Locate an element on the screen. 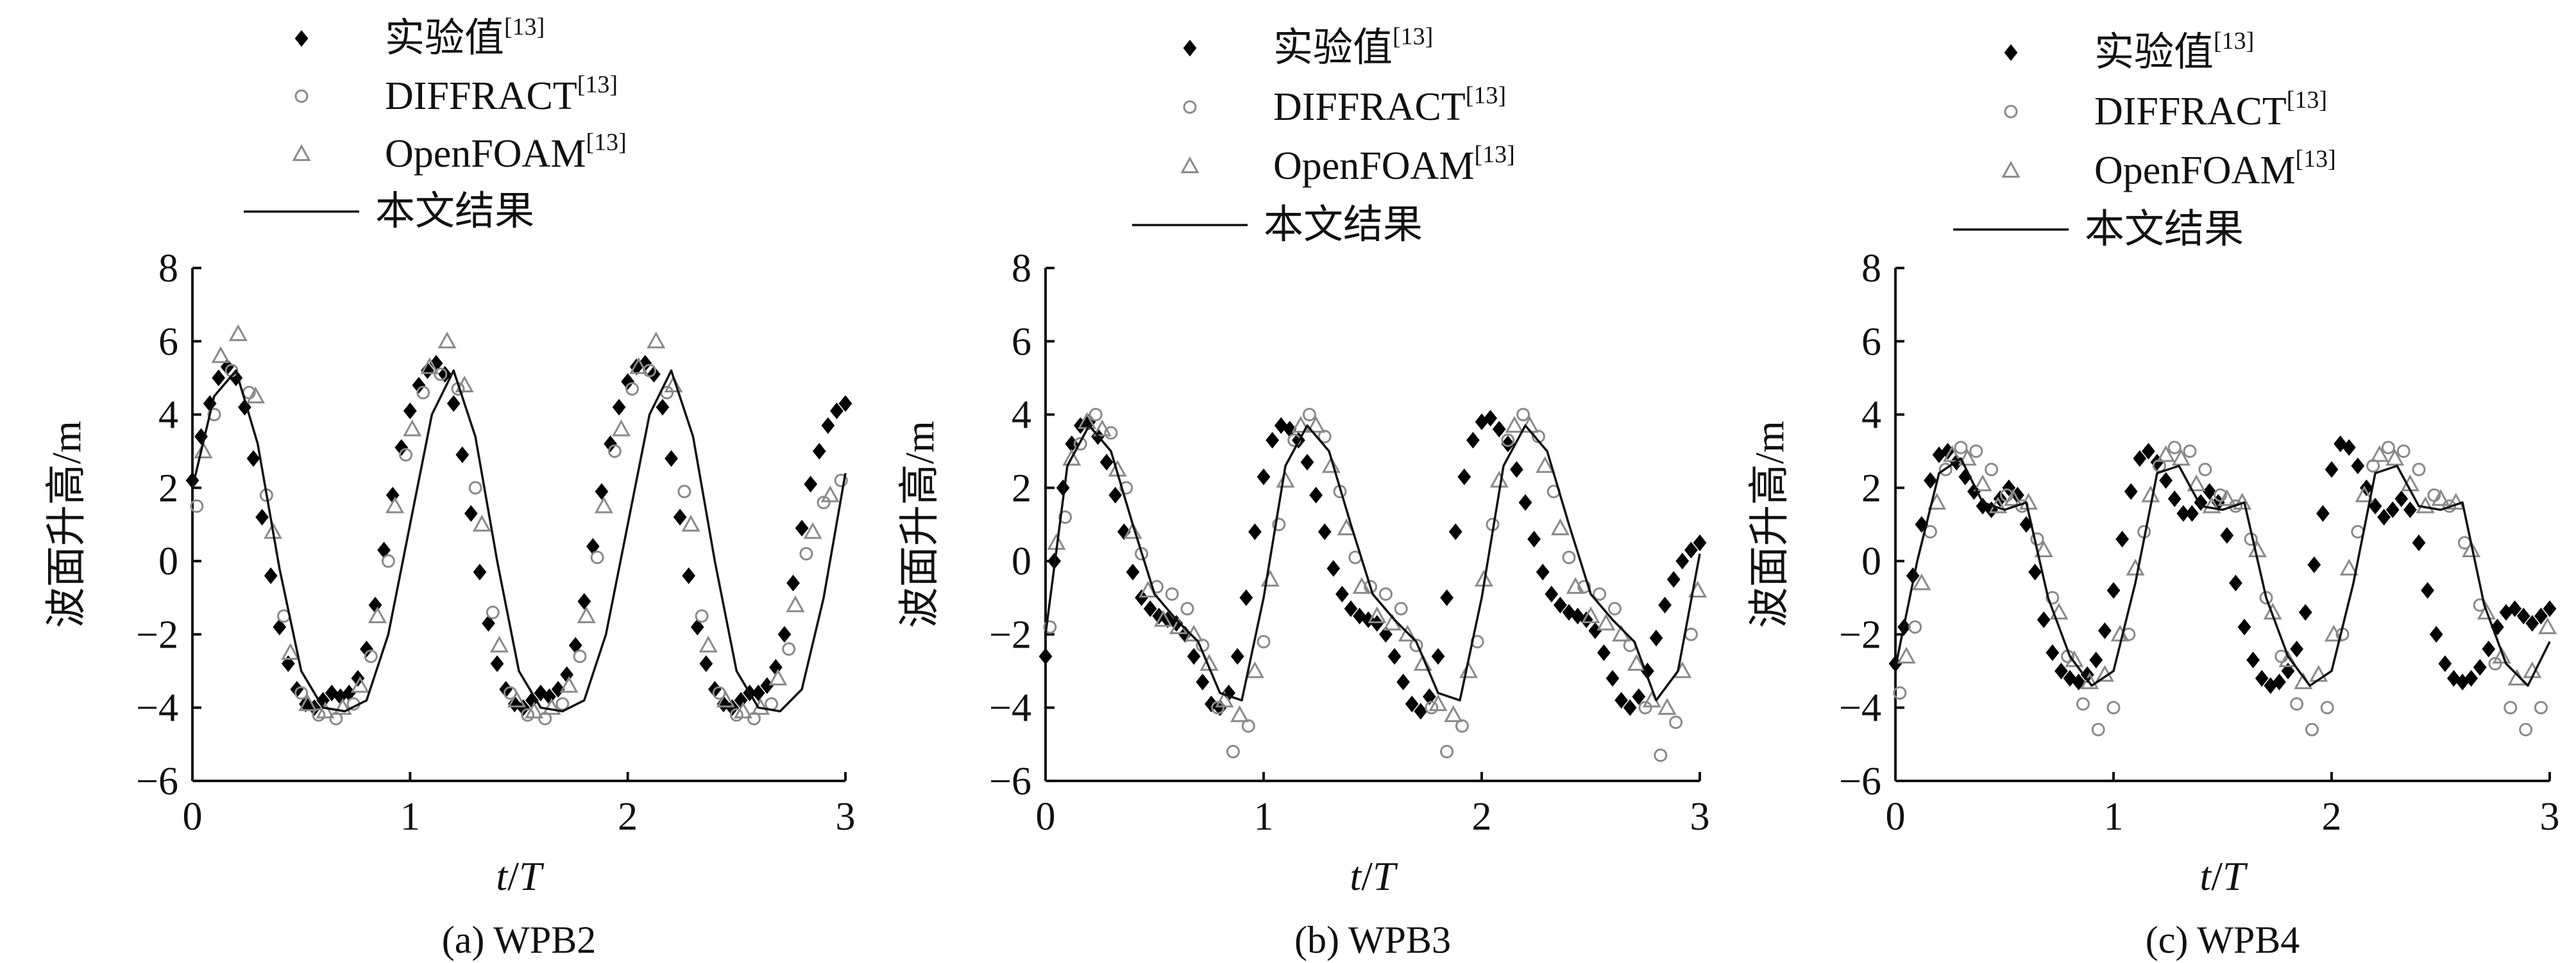 The height and width of the screenshot is (963, 2576). y-tick-label: −4 is located at coordinates (157, 709).